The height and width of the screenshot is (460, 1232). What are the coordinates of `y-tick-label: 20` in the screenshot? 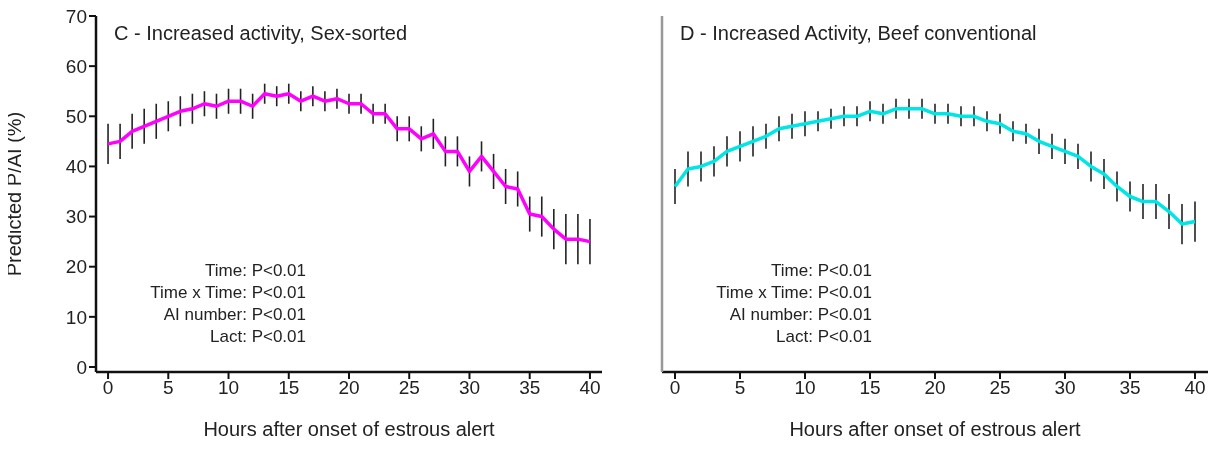 It's located at (76, 267).